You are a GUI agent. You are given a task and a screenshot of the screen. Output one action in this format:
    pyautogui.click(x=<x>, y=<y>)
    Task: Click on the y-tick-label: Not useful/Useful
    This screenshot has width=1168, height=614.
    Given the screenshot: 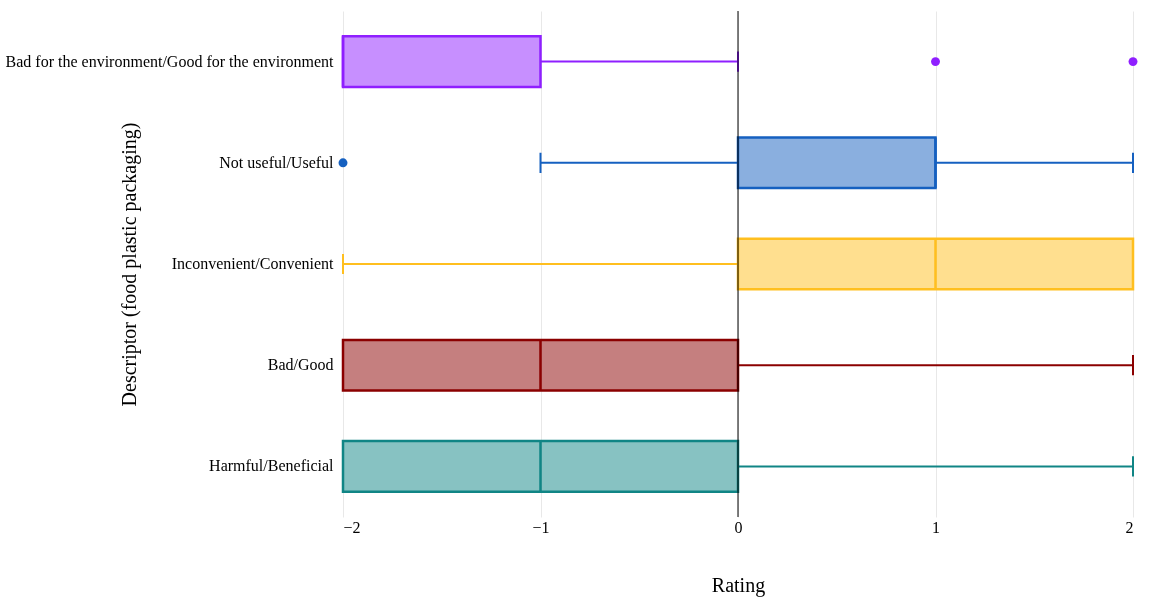 What is the action you would take?
    pyautogui.click(x=277, y=162)
    